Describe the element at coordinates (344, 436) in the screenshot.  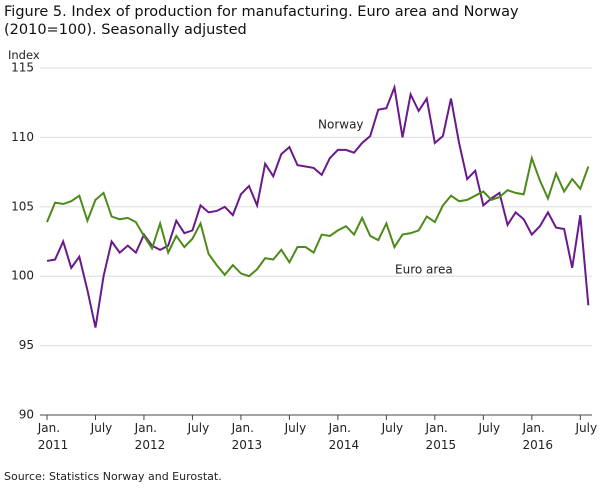
I see `x-tick-label: Jan. 2014` at that location.